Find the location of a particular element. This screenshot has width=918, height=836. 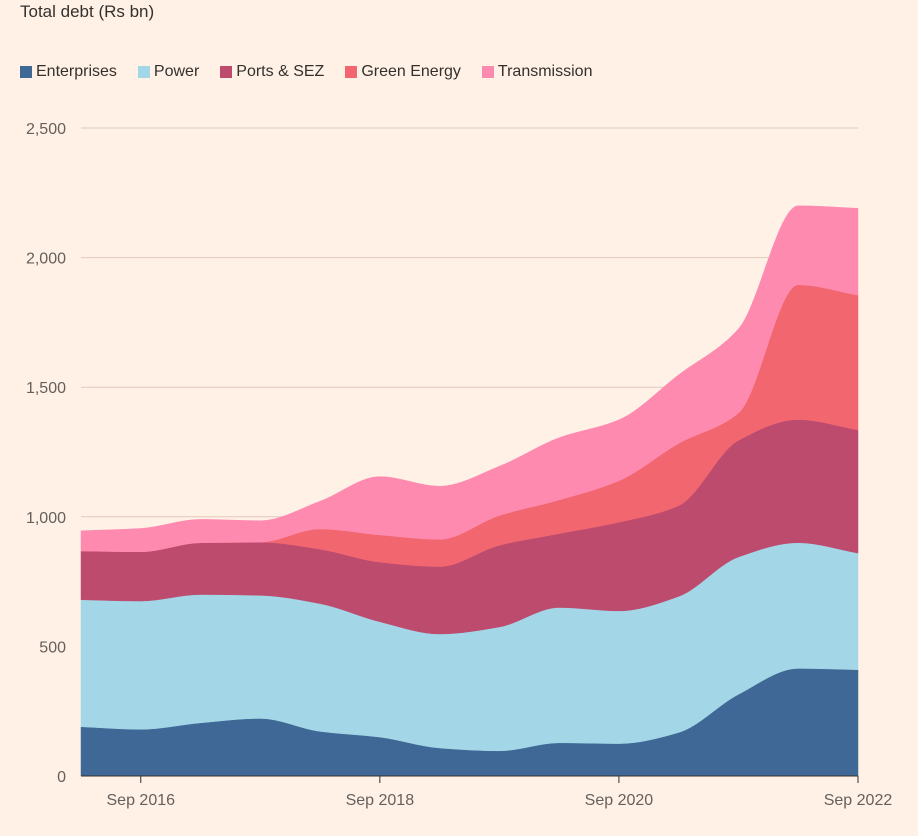

legend-swatch-enterprises is located at coordinates (26, 72).